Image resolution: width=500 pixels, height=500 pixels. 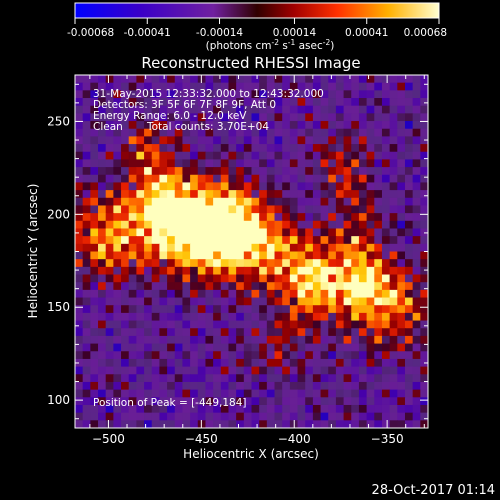 I want to click on colorbar-tick-label: 0.00068, so click(x=425, y=33).